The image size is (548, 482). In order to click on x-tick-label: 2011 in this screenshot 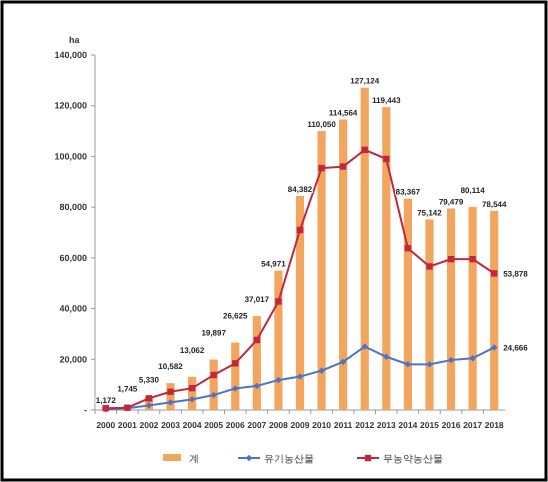, I will do `click(343, 425)`.